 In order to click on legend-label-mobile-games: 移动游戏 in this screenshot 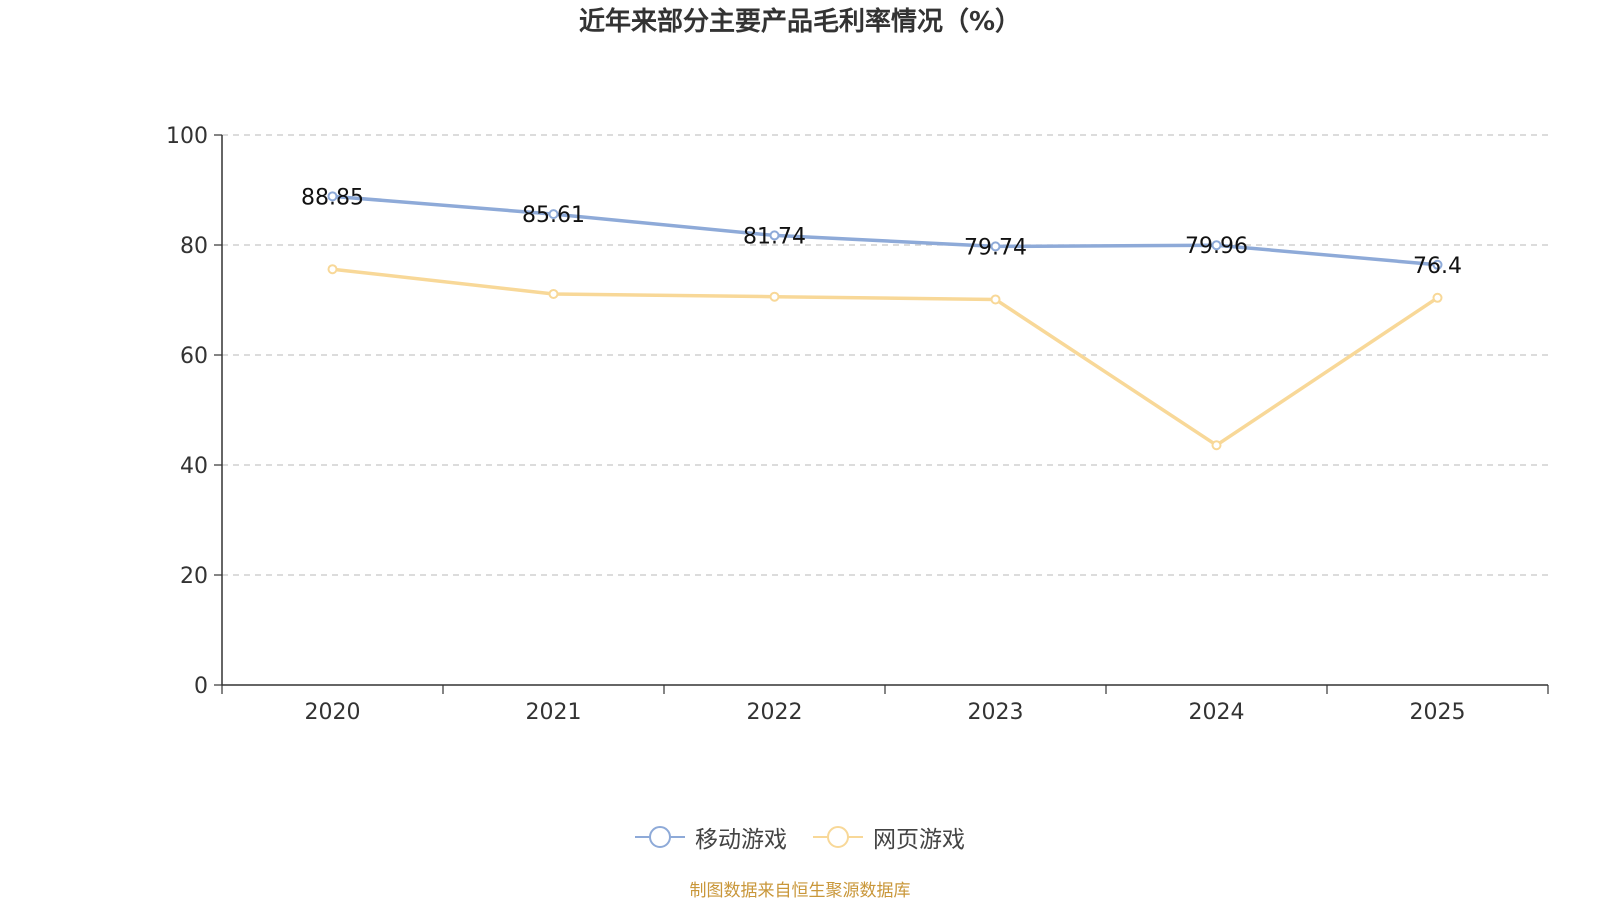, I will do `click(741, 840)`.